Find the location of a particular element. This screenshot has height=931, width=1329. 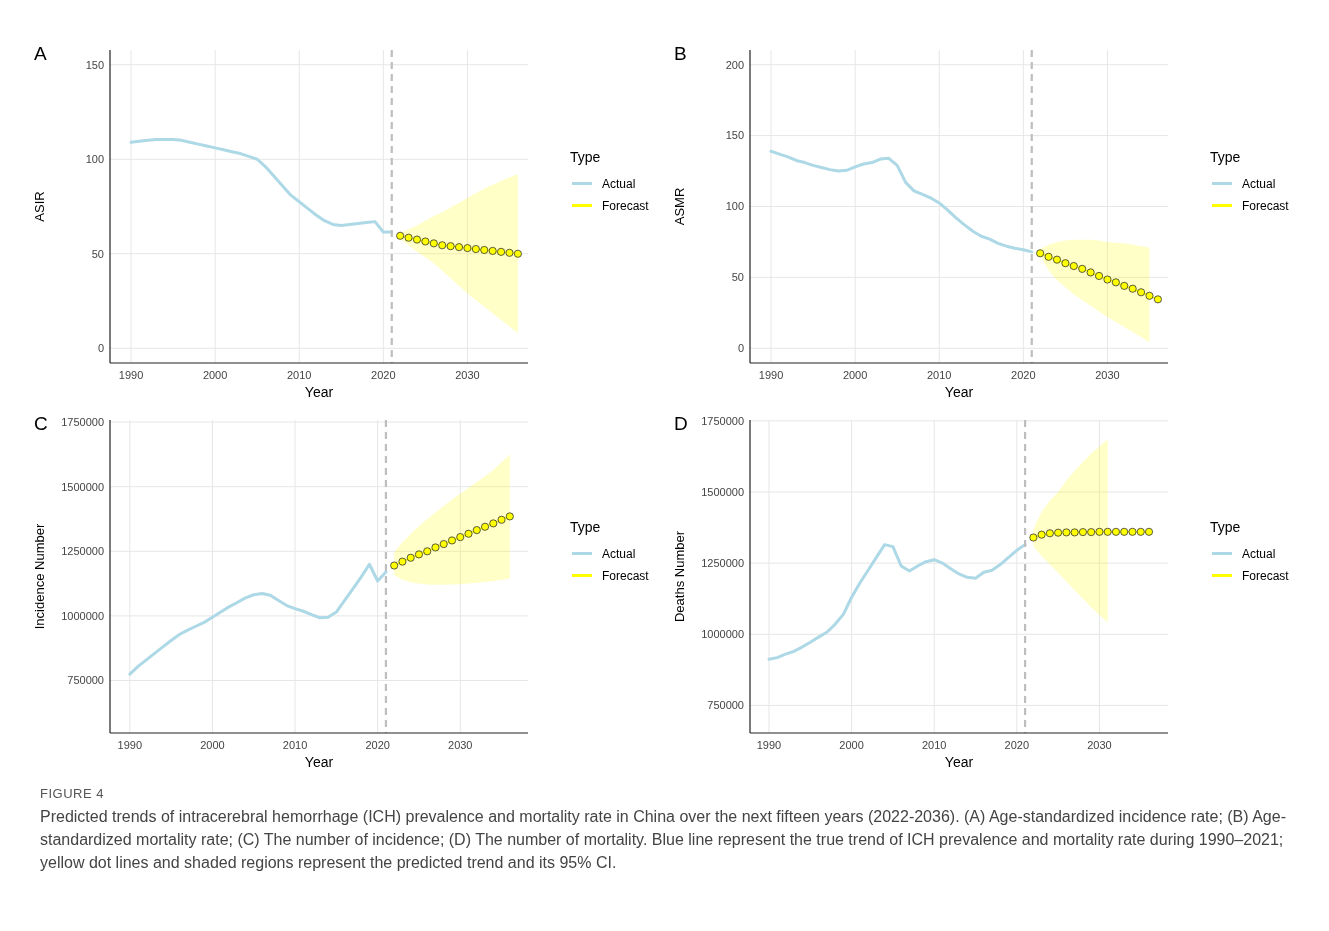

y-axis-title: Incidence Number is located at coordinates (39, 576).